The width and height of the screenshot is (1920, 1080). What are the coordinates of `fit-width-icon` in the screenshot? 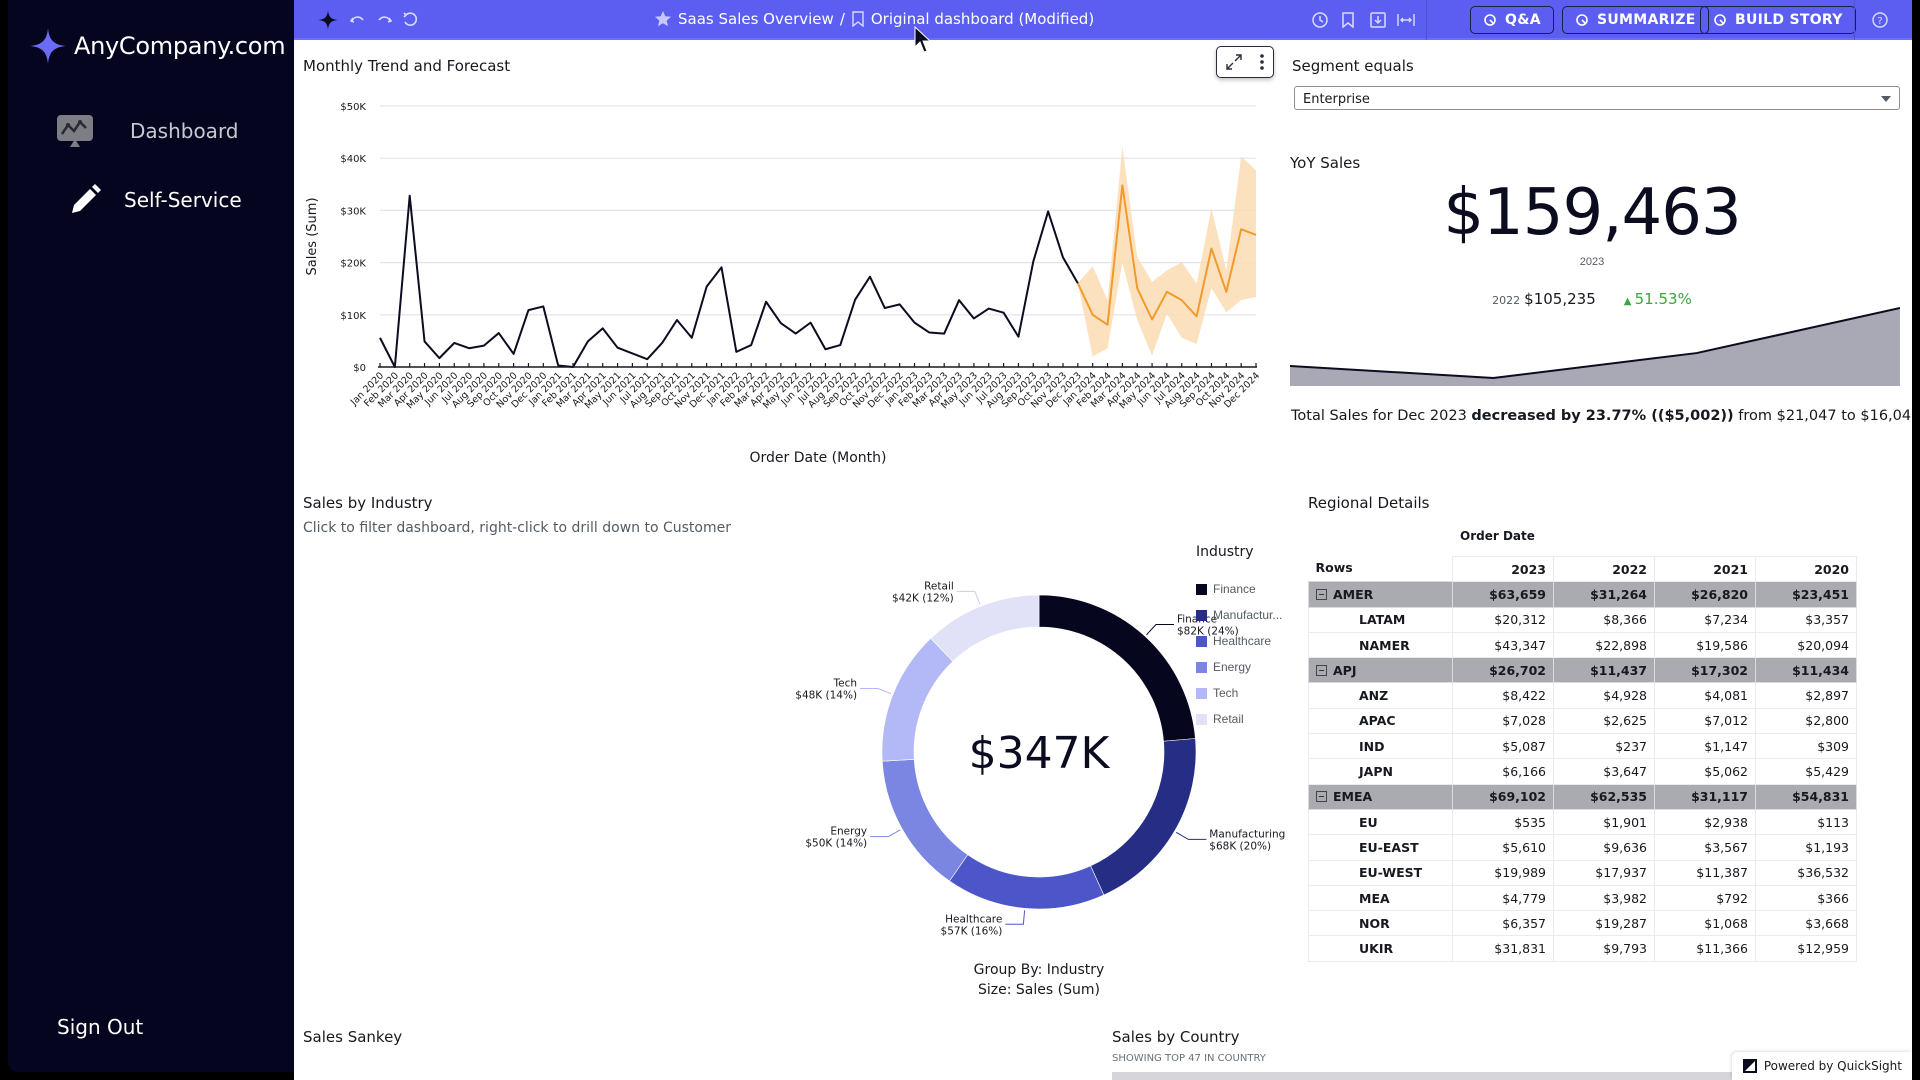 It's located at (1406, 20).